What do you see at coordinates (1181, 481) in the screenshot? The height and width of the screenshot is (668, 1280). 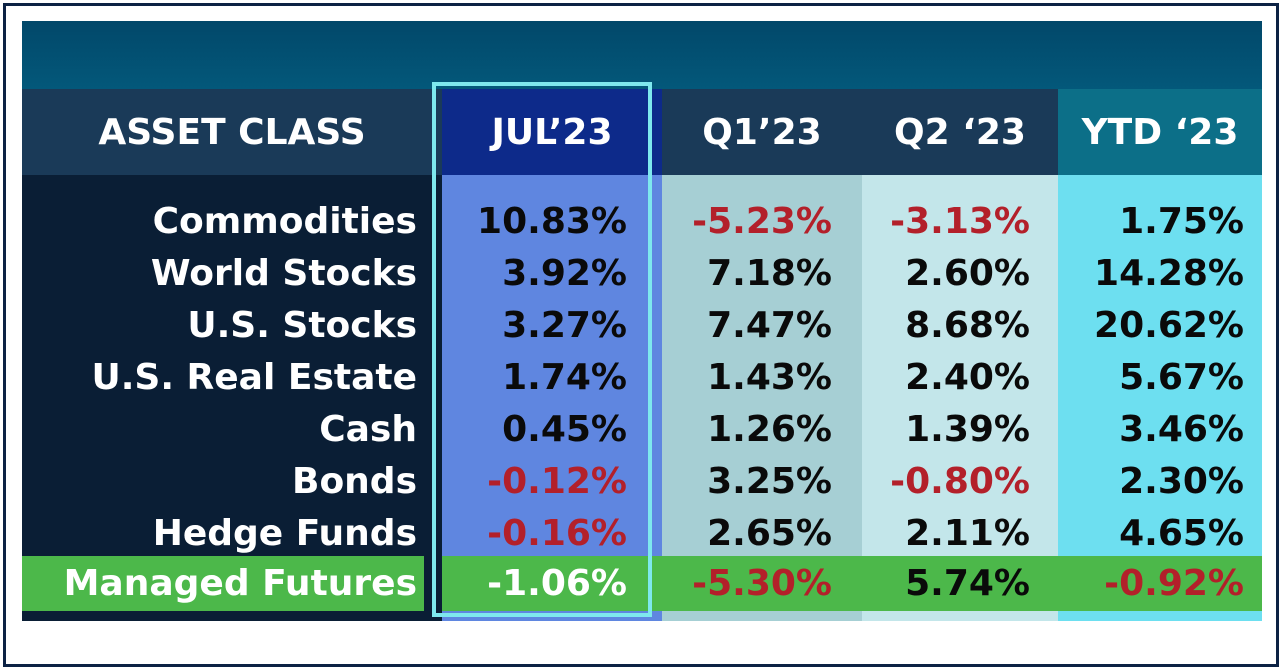 I see `value-cell-ytd: 2.30%` at bounding box center [1181, 481].